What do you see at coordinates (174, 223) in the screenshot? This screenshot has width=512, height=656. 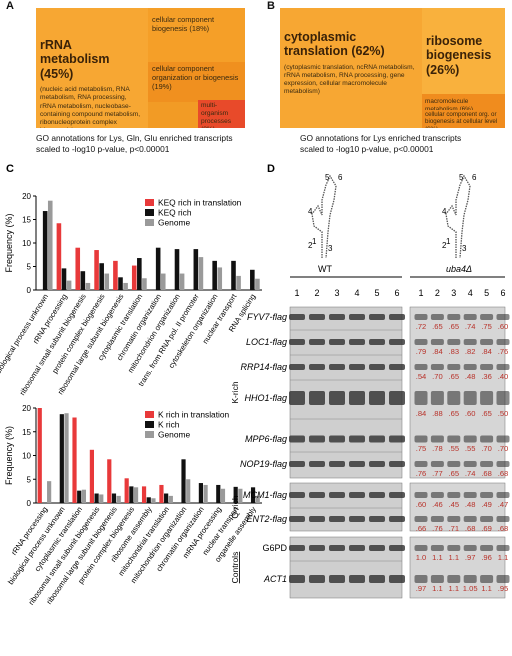 I see `legend-label: Genome` at bounding box center [174, 223].